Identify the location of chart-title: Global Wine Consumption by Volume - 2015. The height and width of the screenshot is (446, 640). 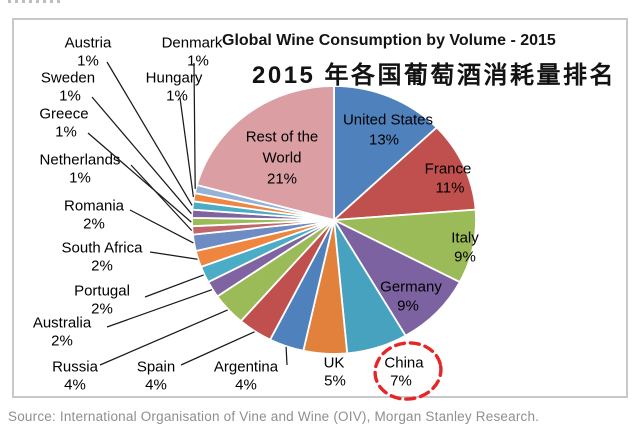
(389, 40).